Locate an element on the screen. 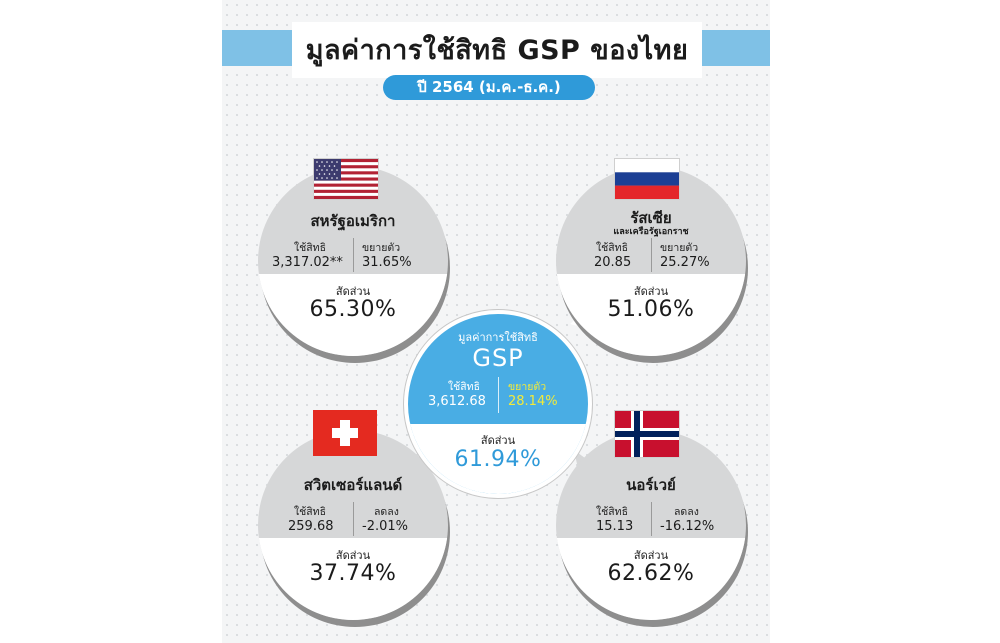  switzerland-flag-icon is located at coordinates (345, 433).